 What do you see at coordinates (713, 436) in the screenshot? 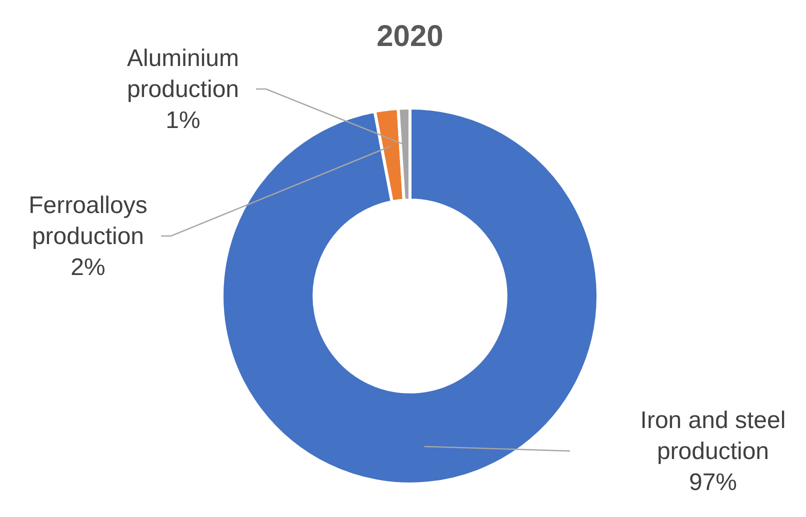
I see `slice-label: Iron and steel production` at bounding box center [713, 436].